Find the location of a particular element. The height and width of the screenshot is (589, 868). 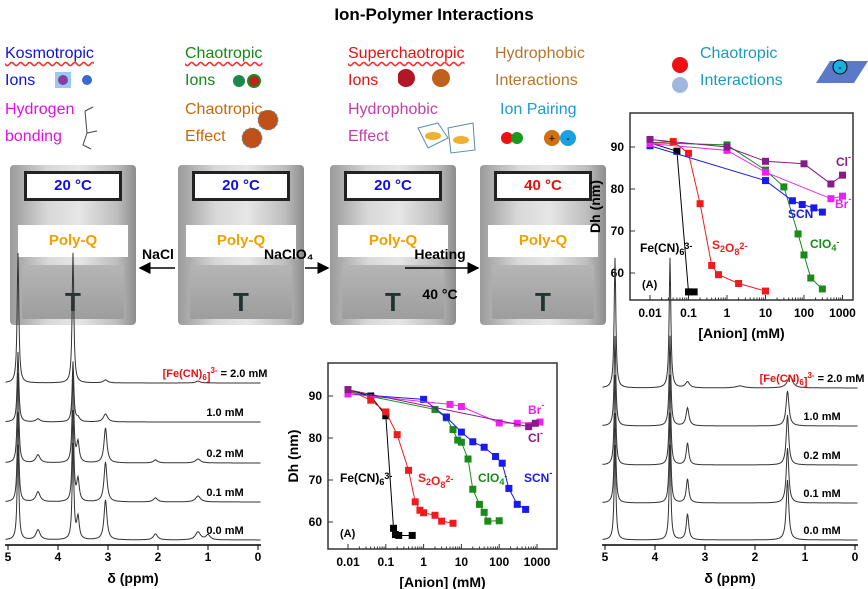

trace-label: 0.1 mM is located at coordinates (224, 493).